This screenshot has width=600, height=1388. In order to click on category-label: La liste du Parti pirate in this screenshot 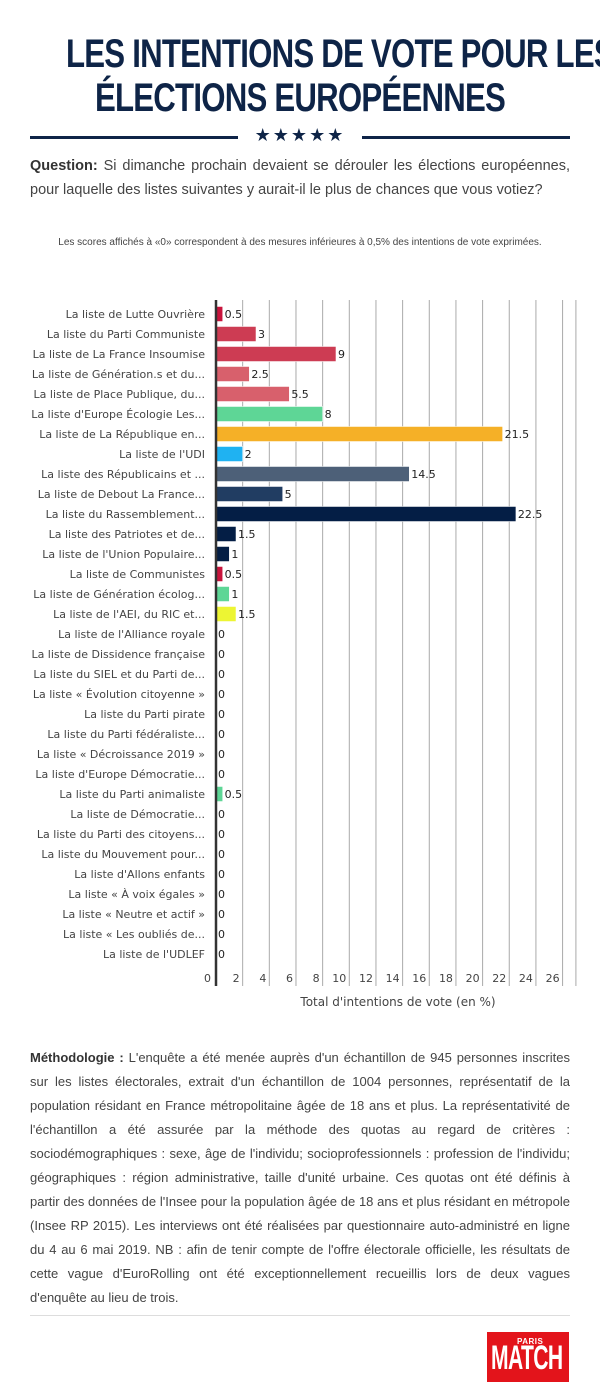, I will do `click(144, 714)`.